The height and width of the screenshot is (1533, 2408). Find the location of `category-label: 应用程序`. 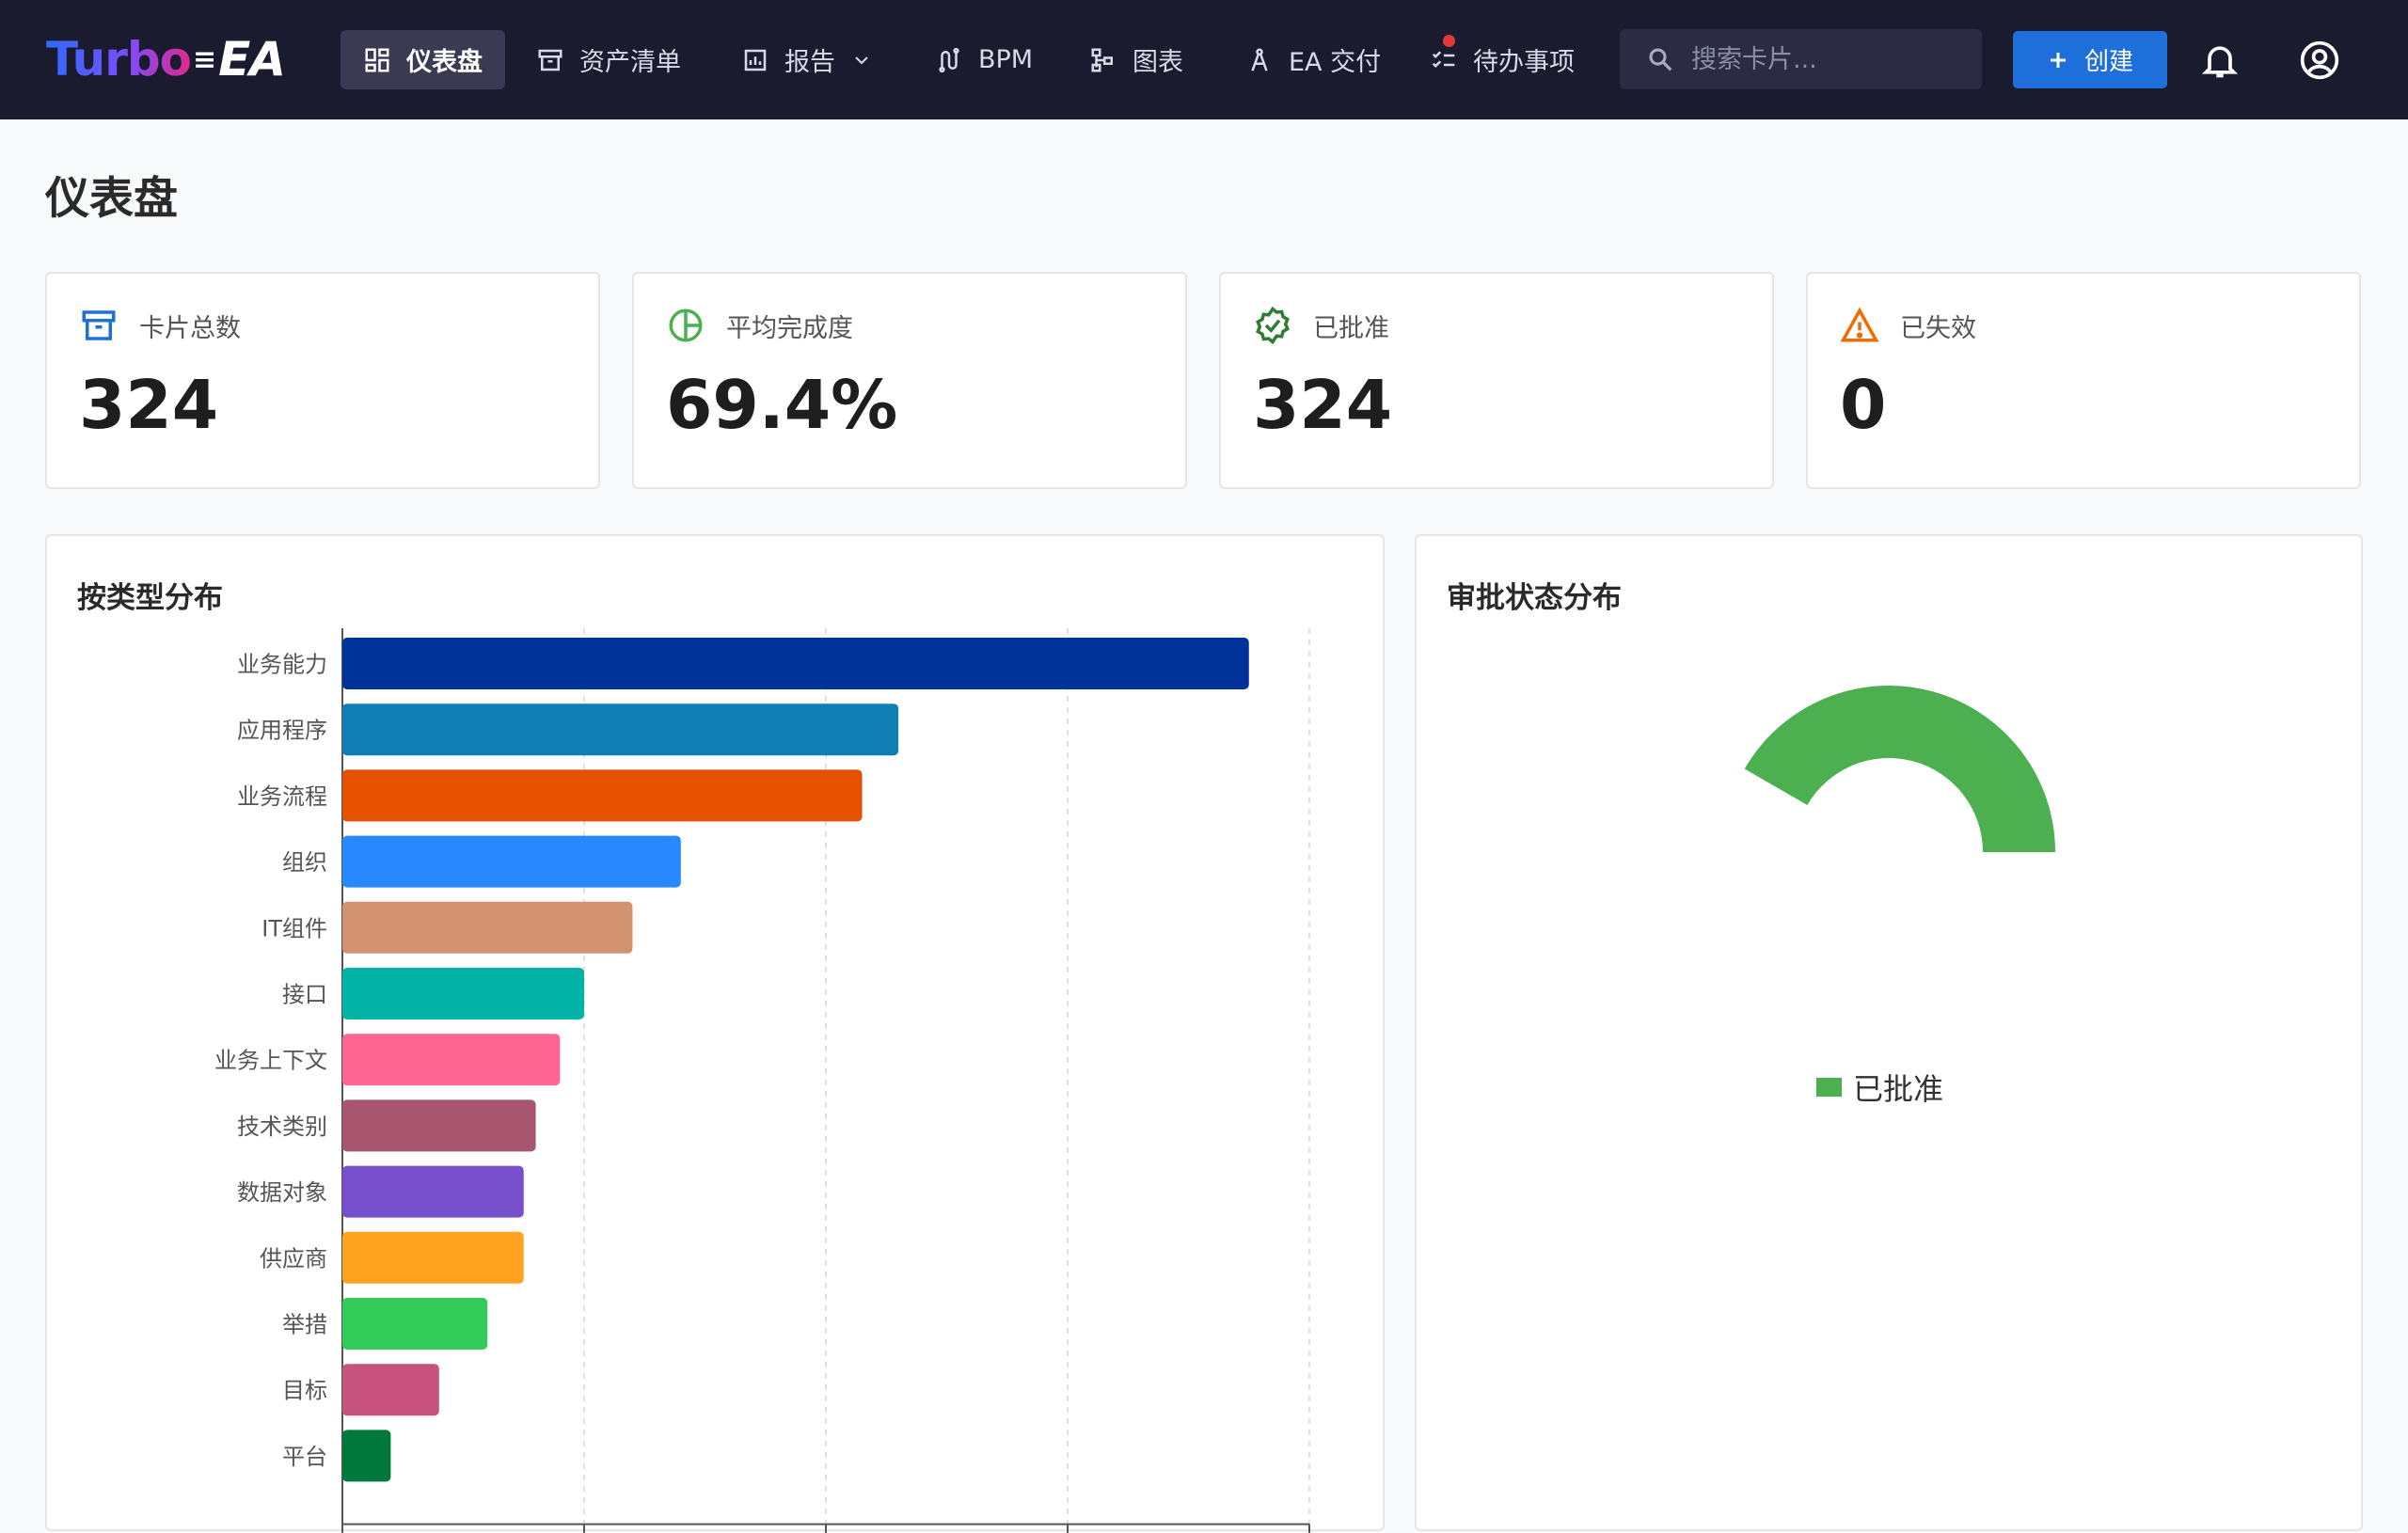

category-label: 应用程序 is located at coordinates (282, 731).